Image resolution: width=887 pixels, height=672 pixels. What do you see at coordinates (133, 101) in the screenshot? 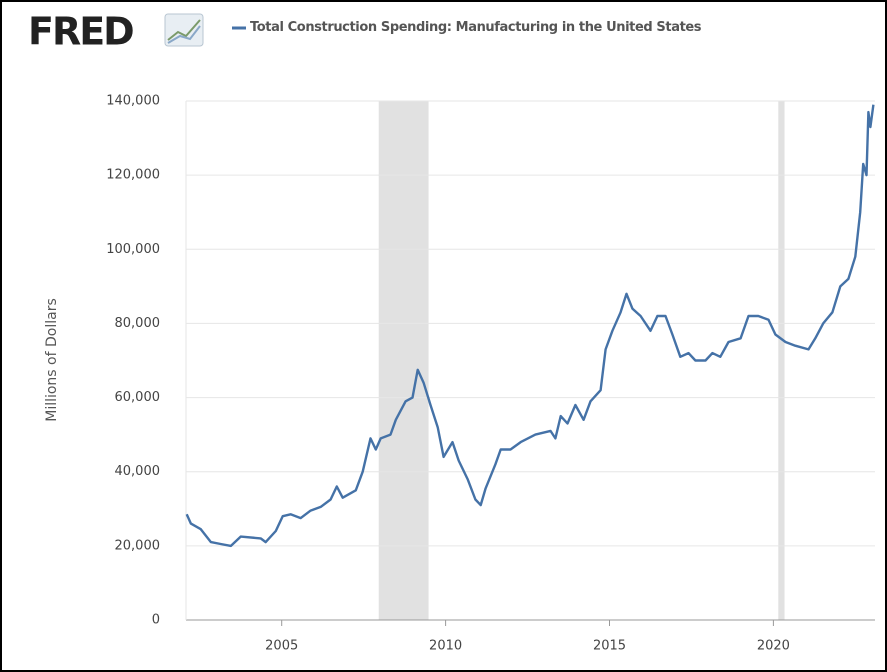
I see `y-tick-label: 140,000` at bounding box center [133, 101].